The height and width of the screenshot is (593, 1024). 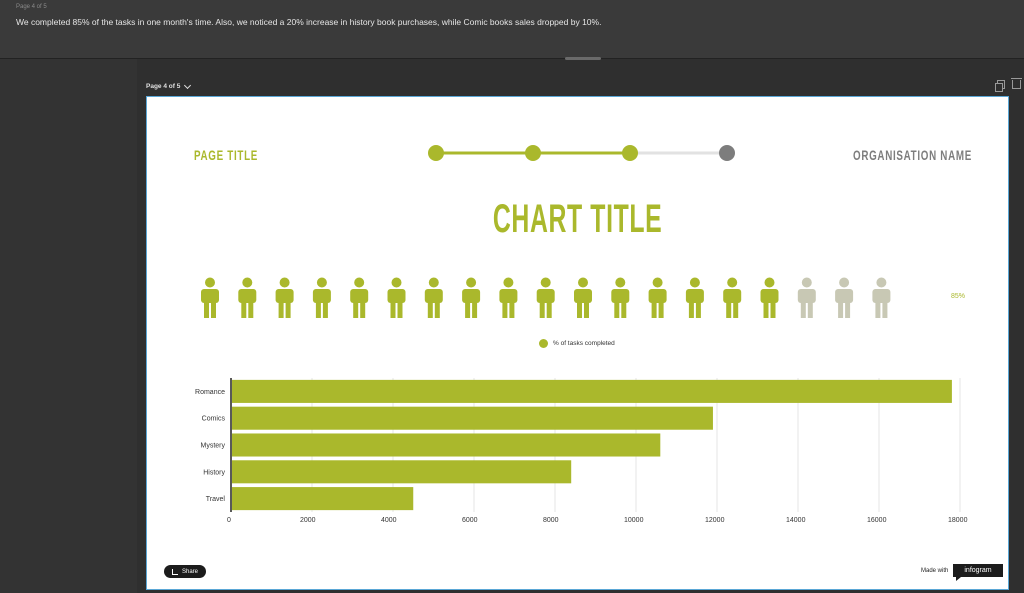 What do you see at coordinates (877, 520) in the screenshot?
I see `x-tick-label: 16000` at bounding box center [877, 520].